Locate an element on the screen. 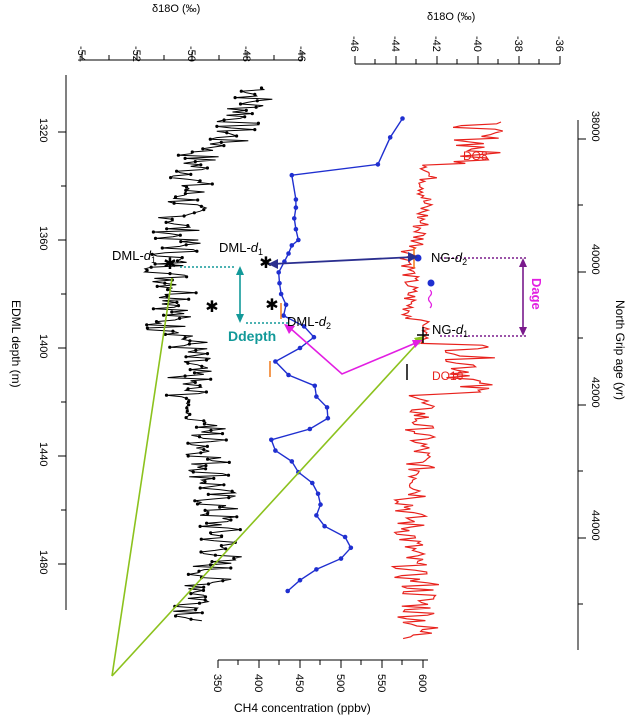 The width and height of the screenshot is (632, 717). label-ng-d2: NG-d2 is located at coordinates (449, 258).